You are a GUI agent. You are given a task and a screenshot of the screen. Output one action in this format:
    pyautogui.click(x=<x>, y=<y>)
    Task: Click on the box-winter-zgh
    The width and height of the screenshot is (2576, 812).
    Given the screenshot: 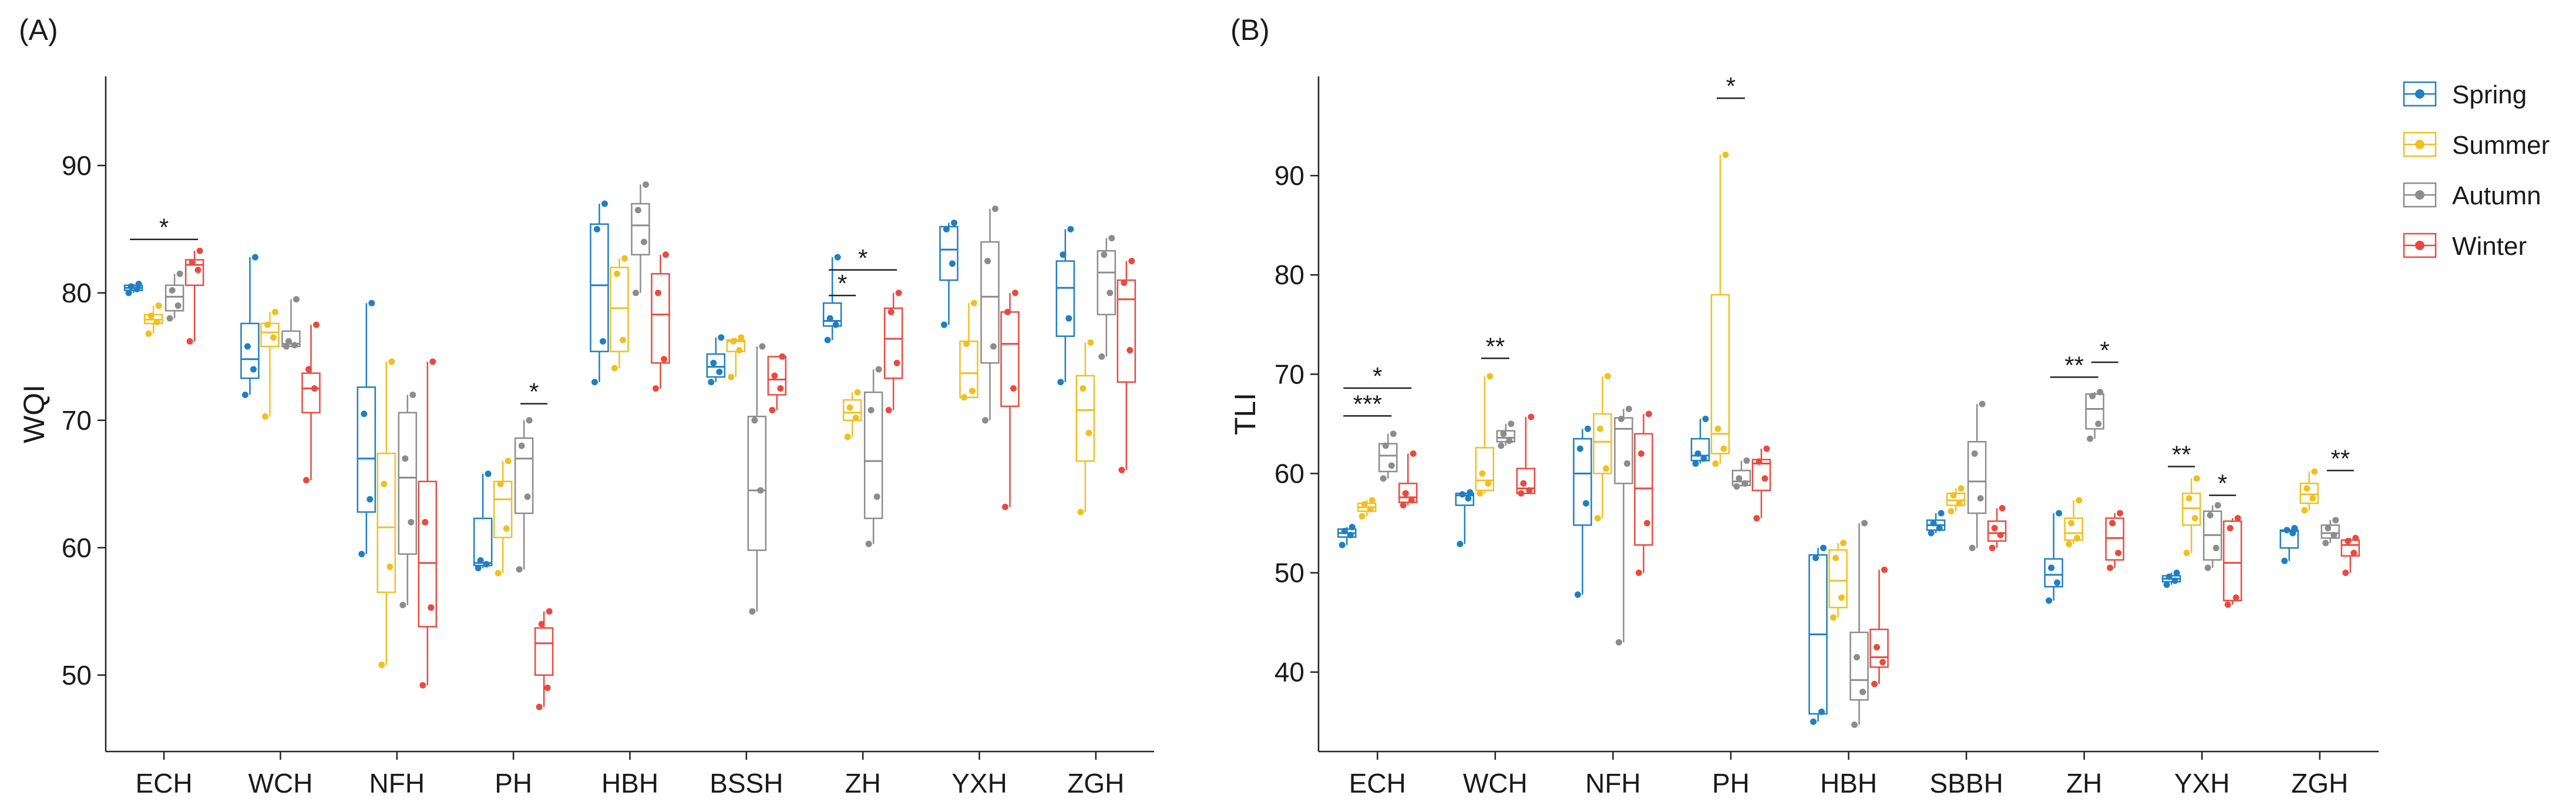 What is the action you would take?
    pyautogui.click(x=2350, y=555)
    